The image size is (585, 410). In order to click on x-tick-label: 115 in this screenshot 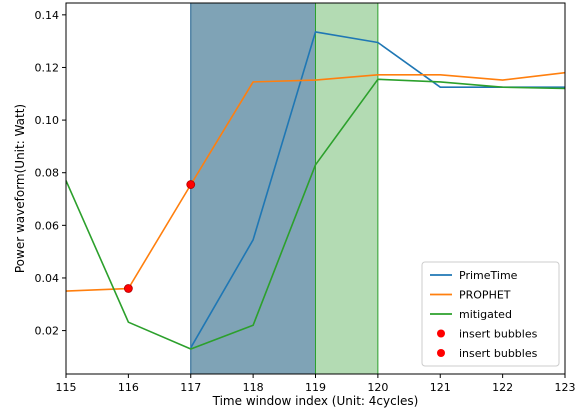, I will do `click(66, 387)`.